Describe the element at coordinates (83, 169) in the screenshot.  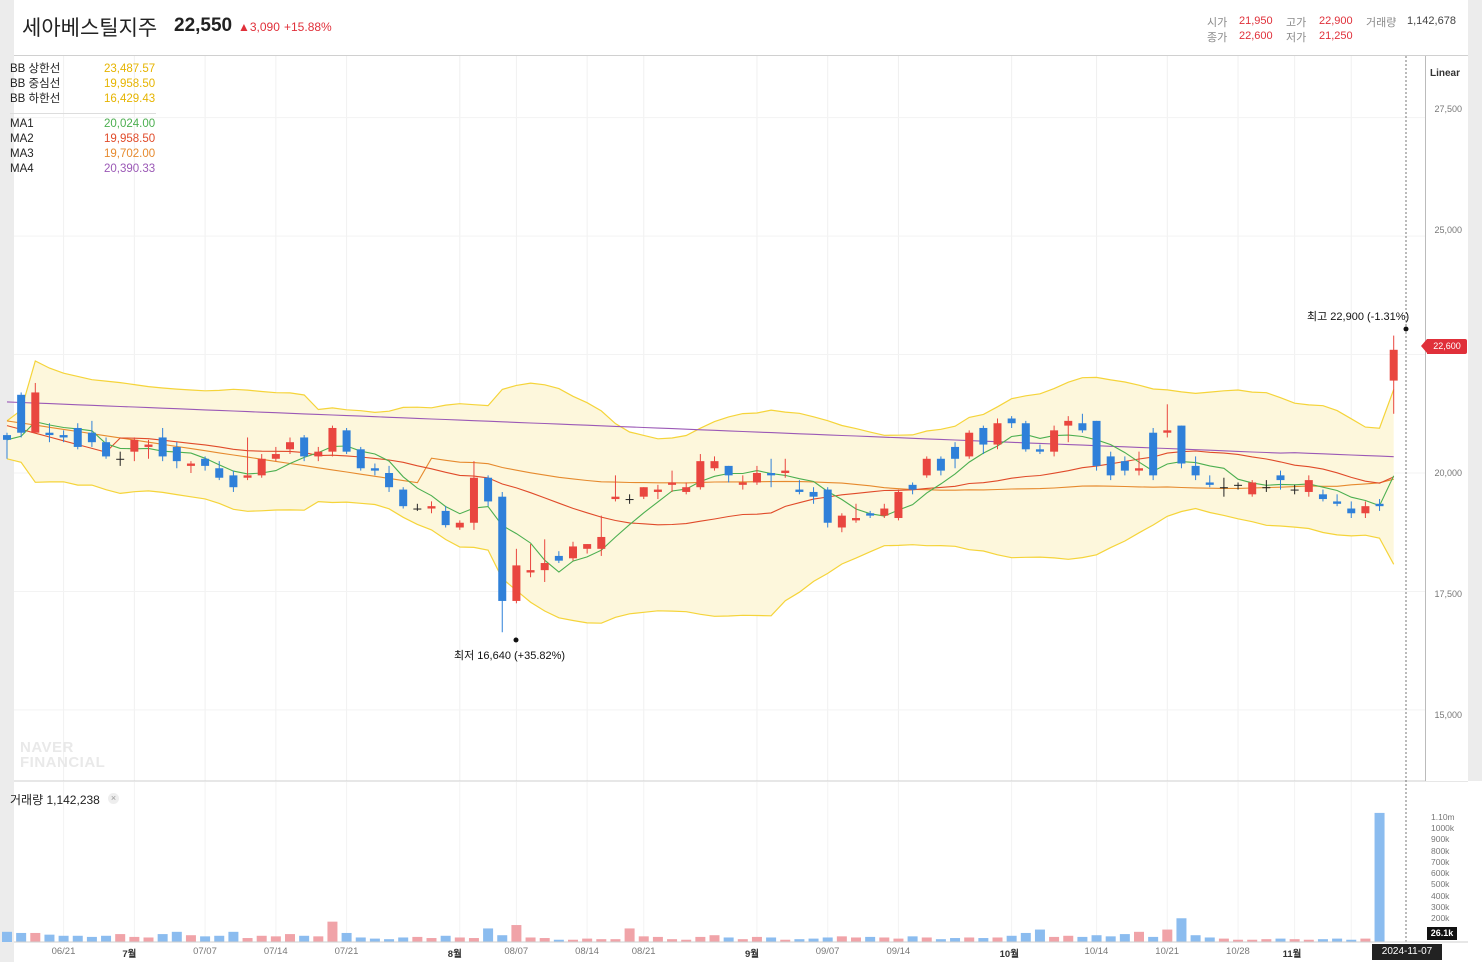
I see `legend-ma4: MA4 20,390.33` at that location.